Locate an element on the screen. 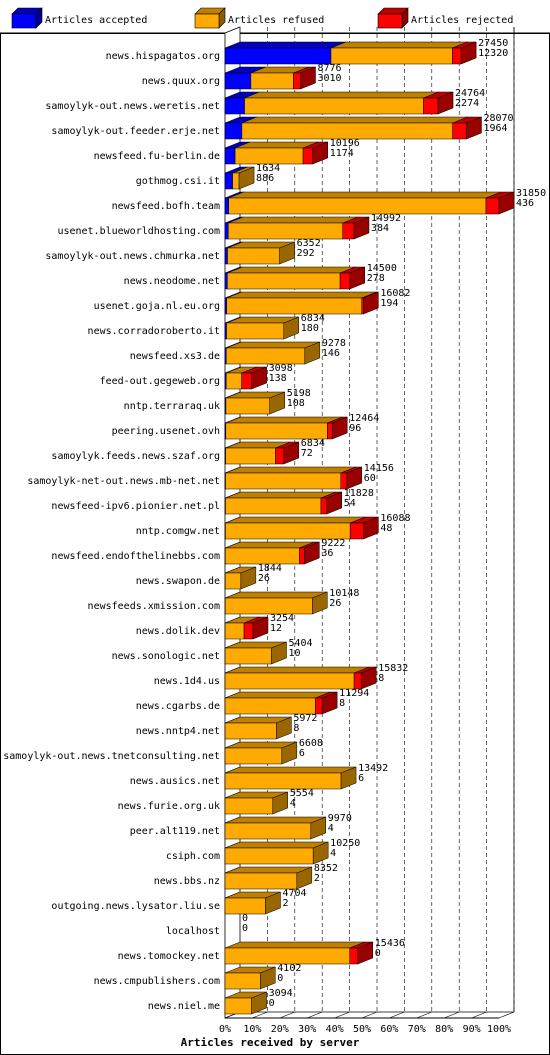 The width and height of the screenshot is (550, 1055). value-label-rejected: 4 is located at coordinates (333, 853).